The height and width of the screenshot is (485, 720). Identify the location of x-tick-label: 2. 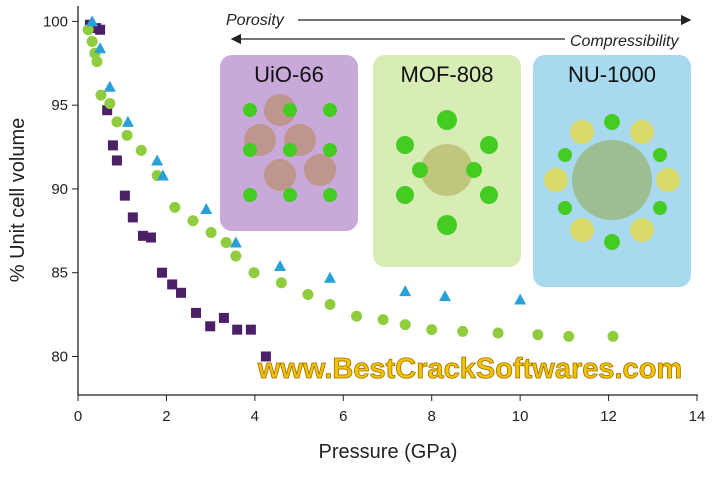
(166, 416).